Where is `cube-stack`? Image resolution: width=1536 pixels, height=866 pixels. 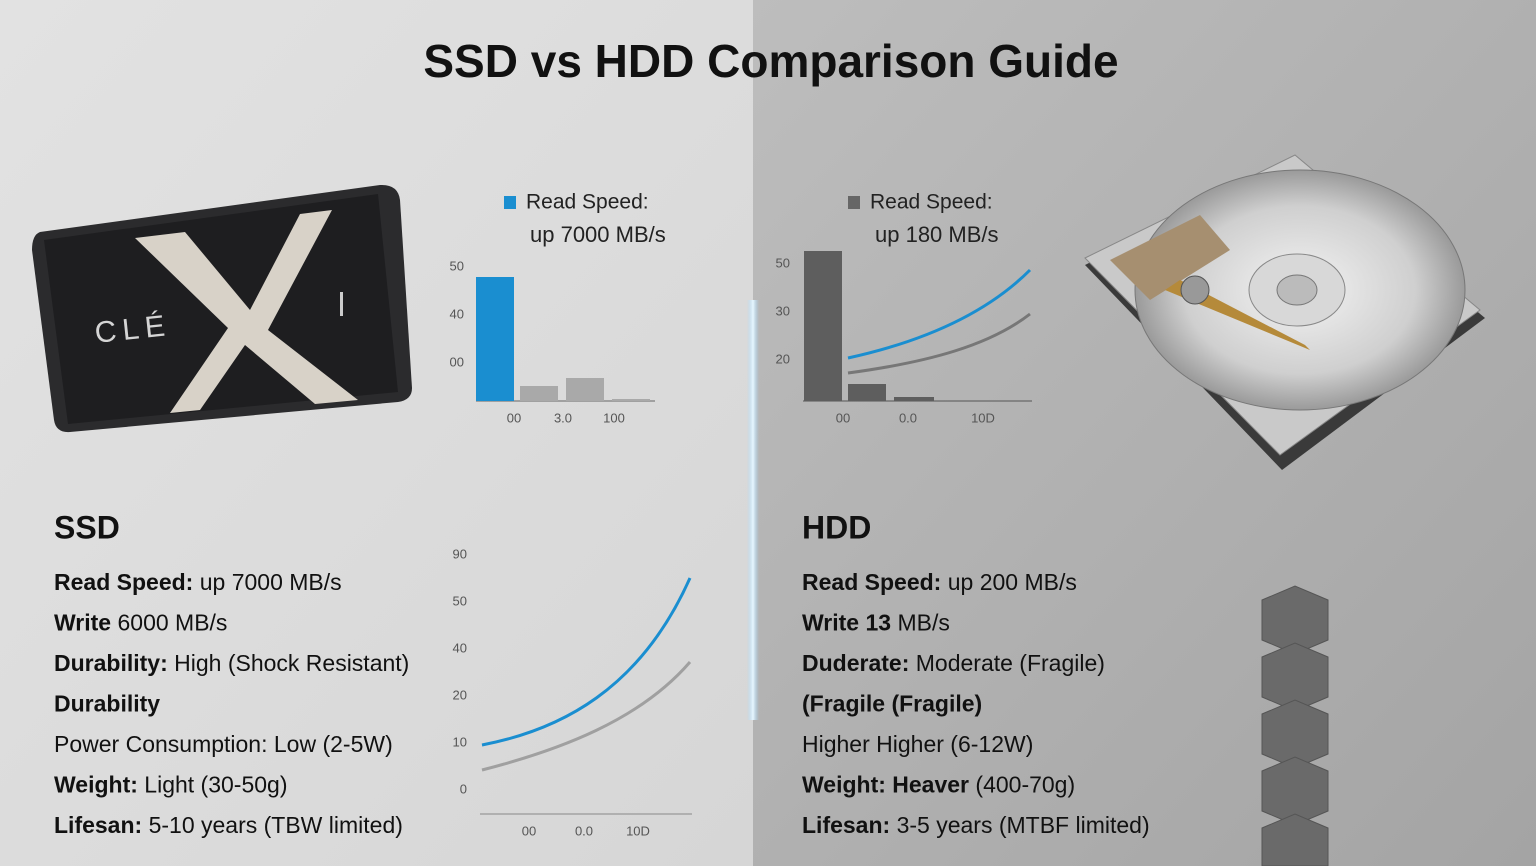 cube-stack is located at coordinates (1295, 725).